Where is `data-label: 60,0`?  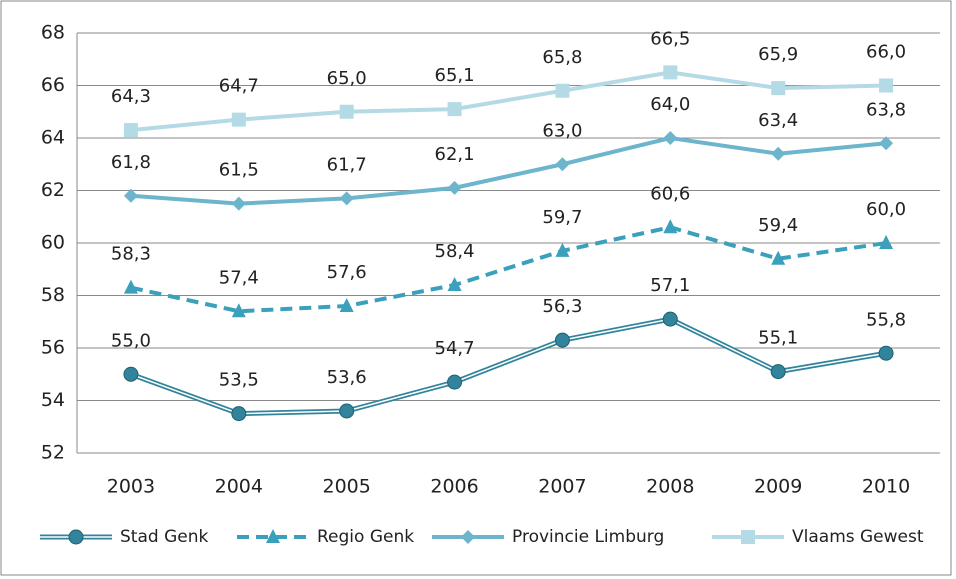 data-label: 60,0 is located at coordinates (886, 209).